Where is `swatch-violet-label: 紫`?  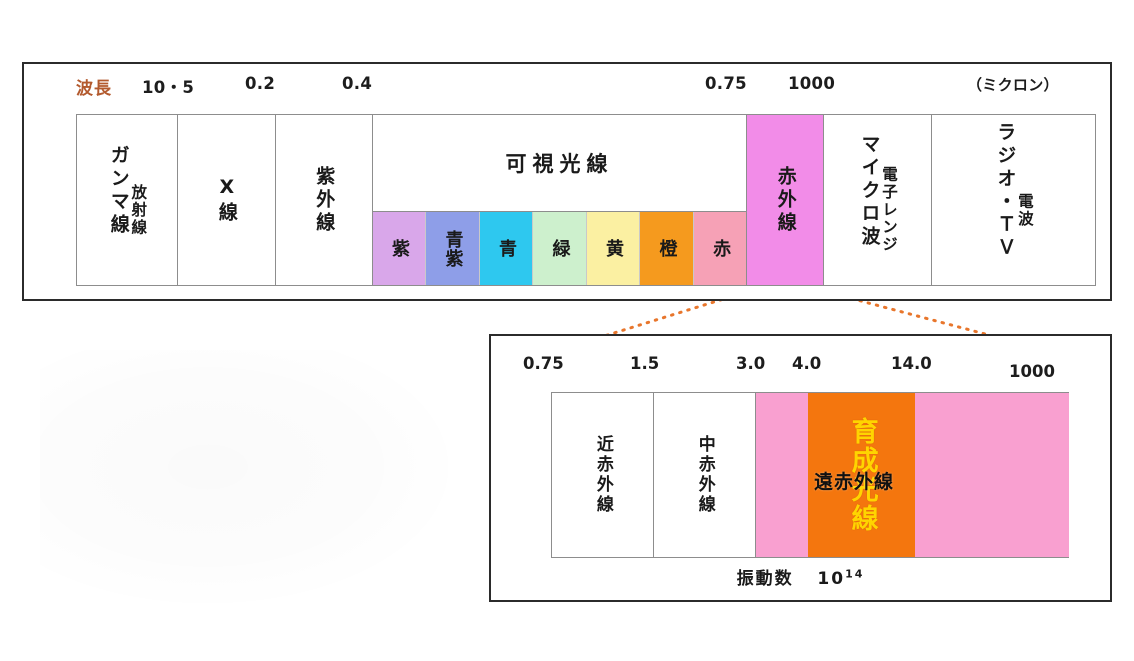 swatch-violet-label: 紫 is located at coordinates (399, 248).